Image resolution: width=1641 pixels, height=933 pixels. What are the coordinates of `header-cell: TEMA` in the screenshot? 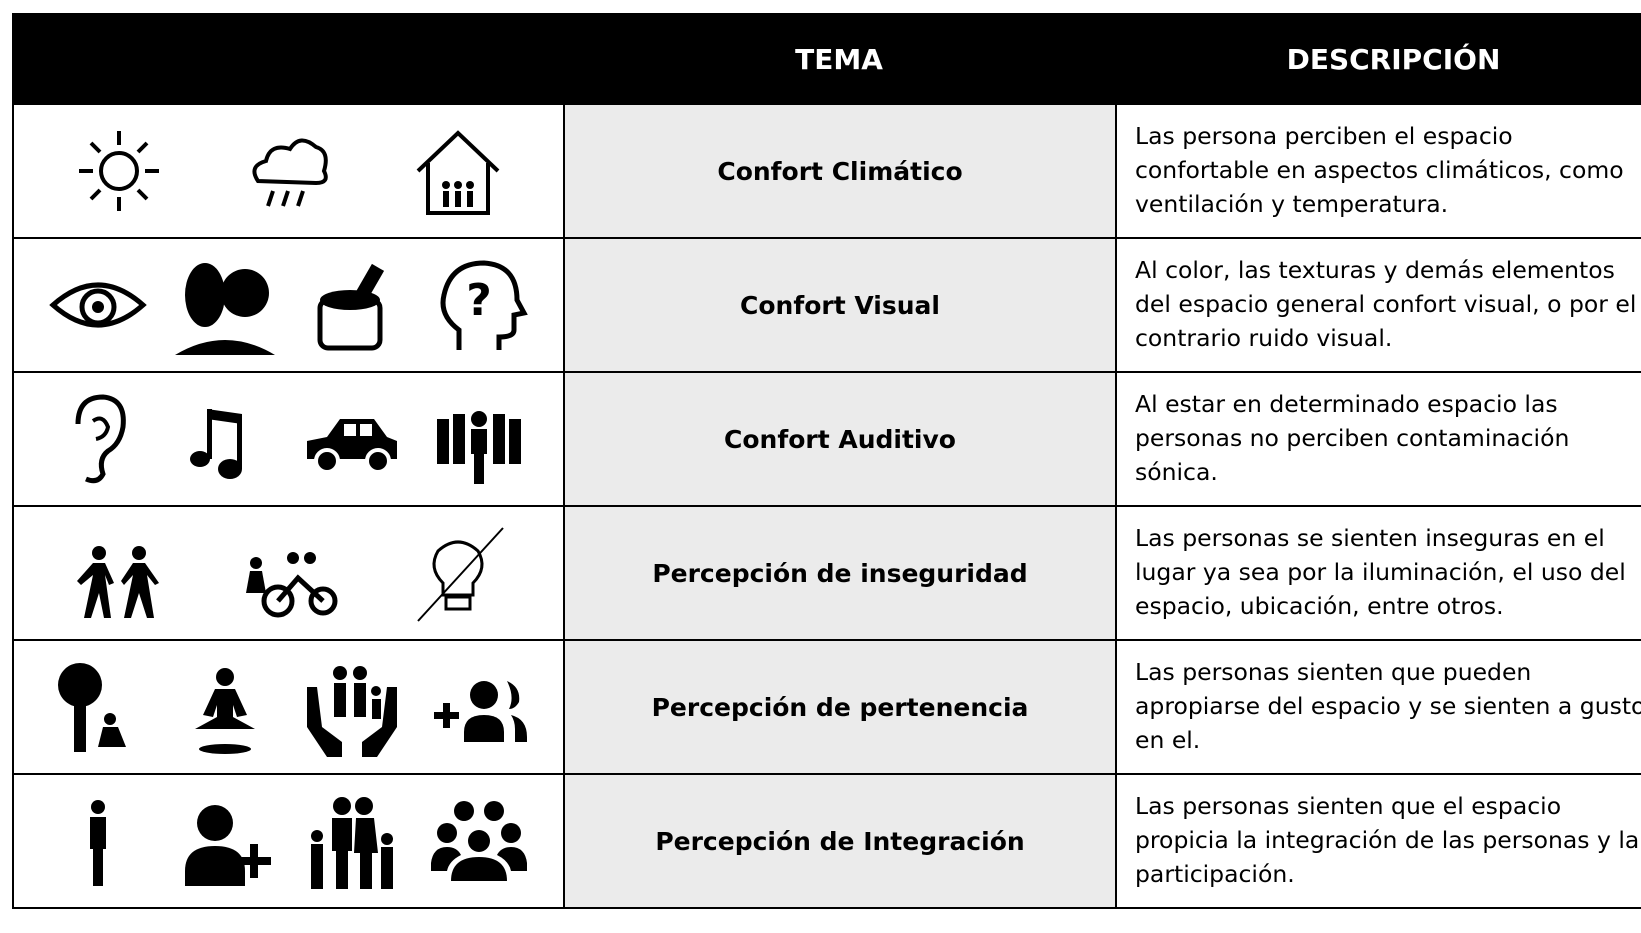 It's located at (839, 59).